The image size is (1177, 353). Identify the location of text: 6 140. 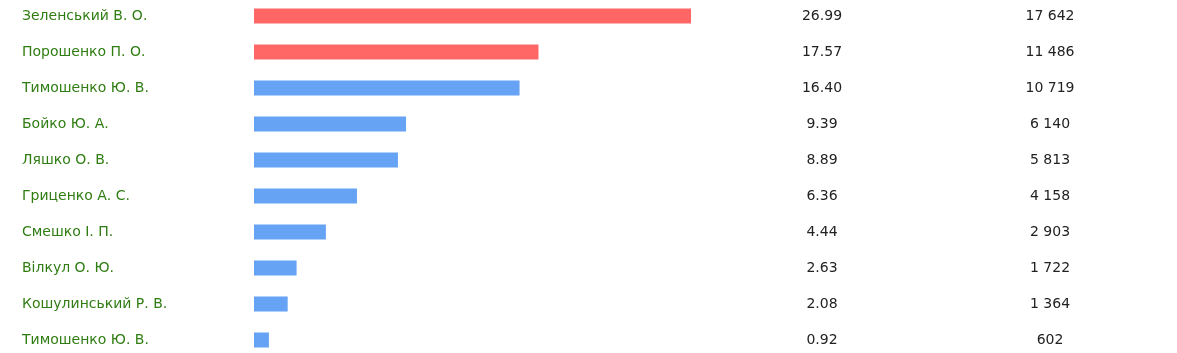
(1050, 123).